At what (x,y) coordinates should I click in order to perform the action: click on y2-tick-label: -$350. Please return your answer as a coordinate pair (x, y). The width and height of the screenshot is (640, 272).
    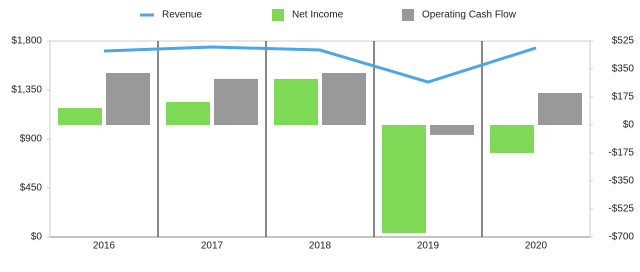
    Looking at the image, I should click on (621, 181).